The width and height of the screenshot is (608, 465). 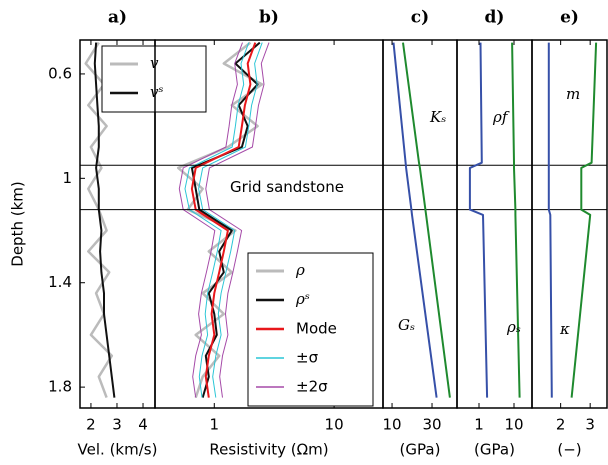 What do you see at coordinates (60, 282) in the screenshot?
I see `y-tick-label: 1.4` at bounding box center [60, 282].